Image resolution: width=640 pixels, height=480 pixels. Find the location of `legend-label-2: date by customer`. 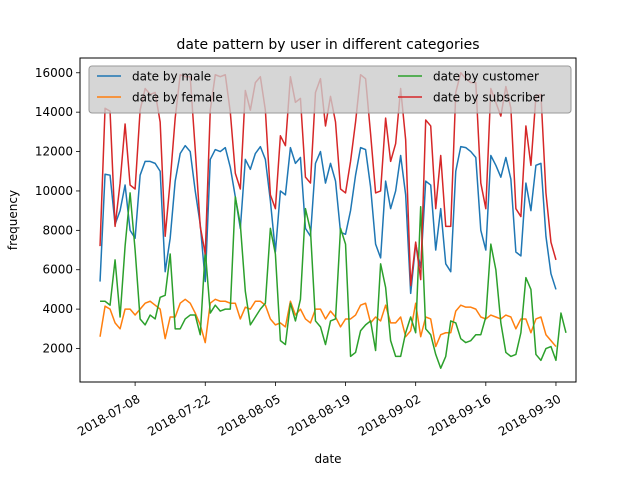

legend-label-2: date by customer is located at coordinates (486, 77).